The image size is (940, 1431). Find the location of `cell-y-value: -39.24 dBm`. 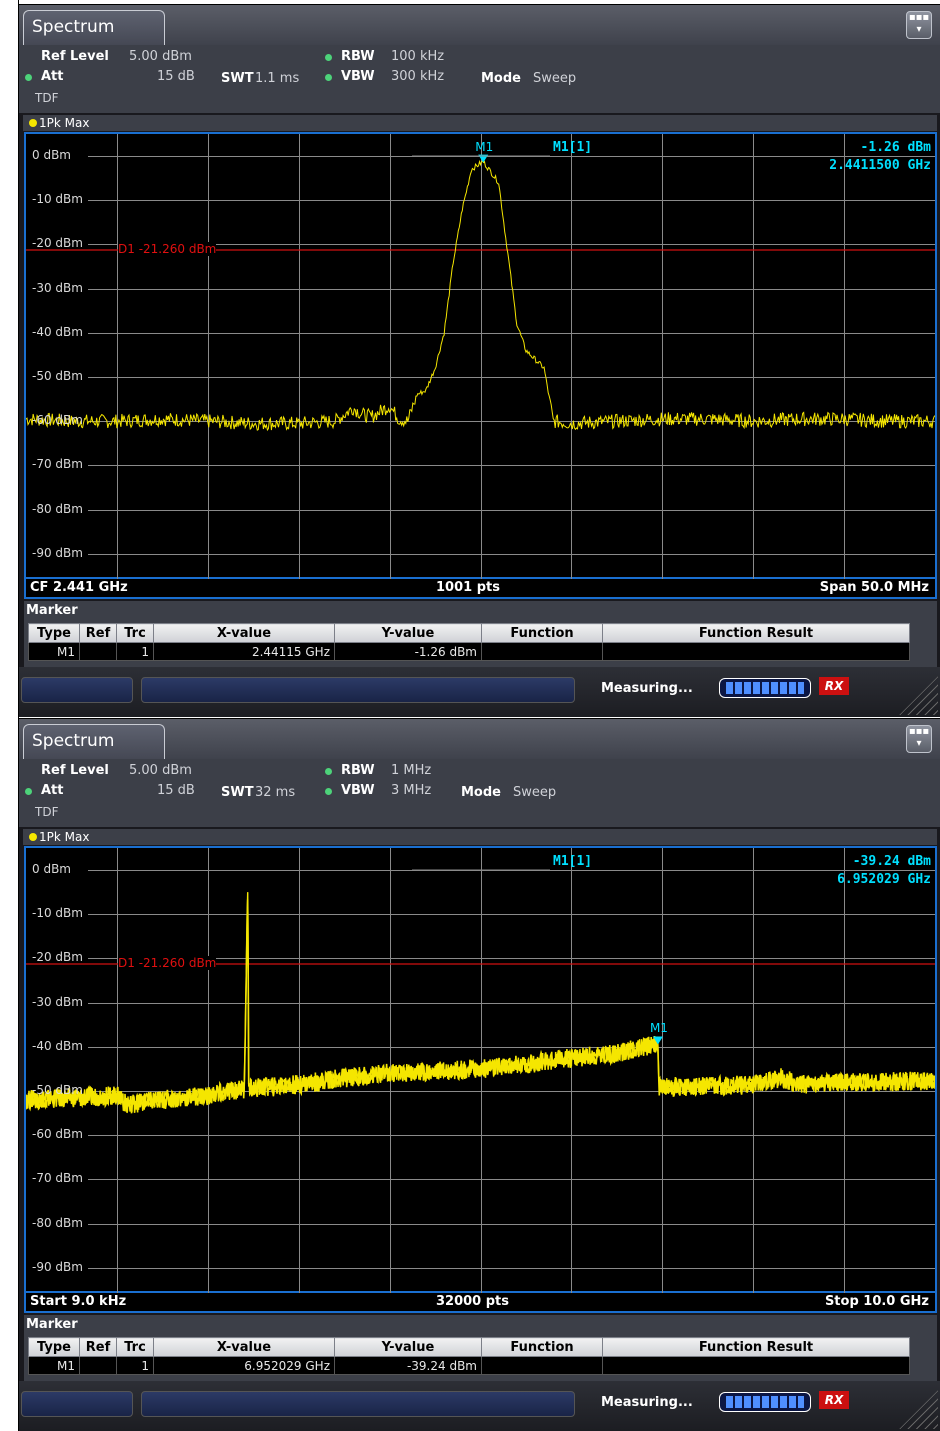

cell-y-value: -39.24 dBm is located at coordinates (408, 1365).